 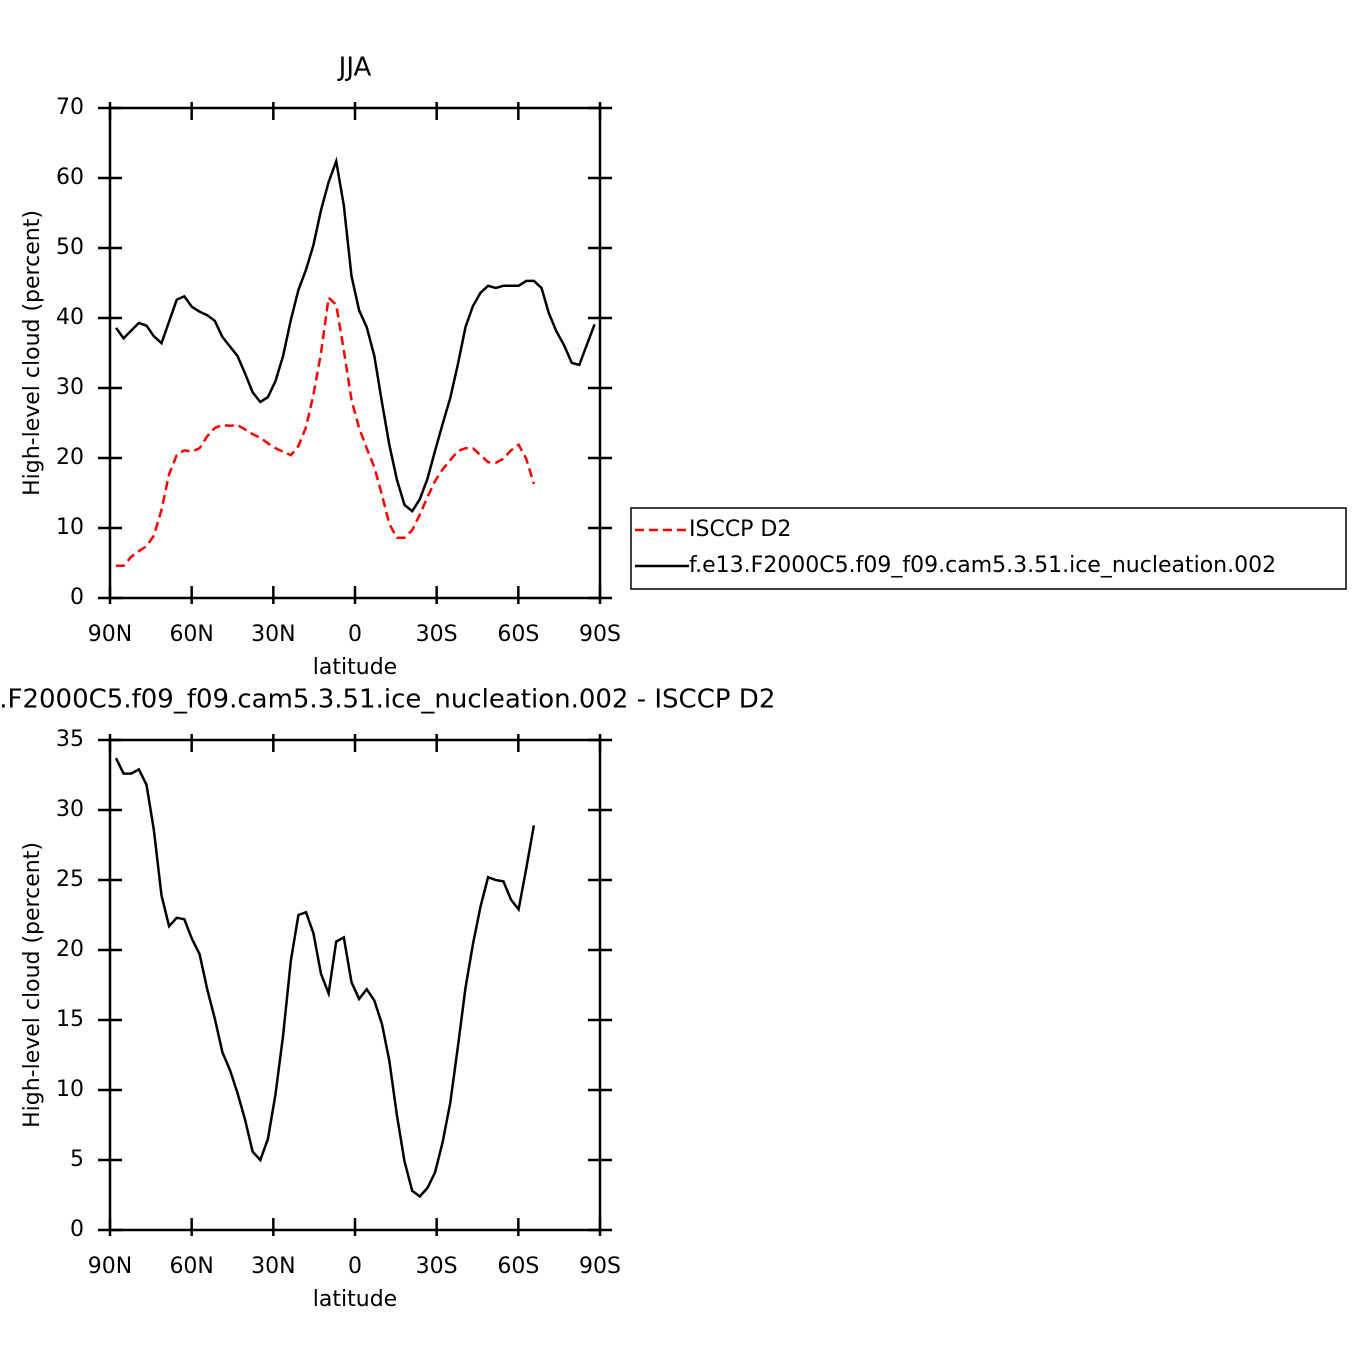 I want to click on legend-label: ISCCP D2, so click(x=740, y=529).